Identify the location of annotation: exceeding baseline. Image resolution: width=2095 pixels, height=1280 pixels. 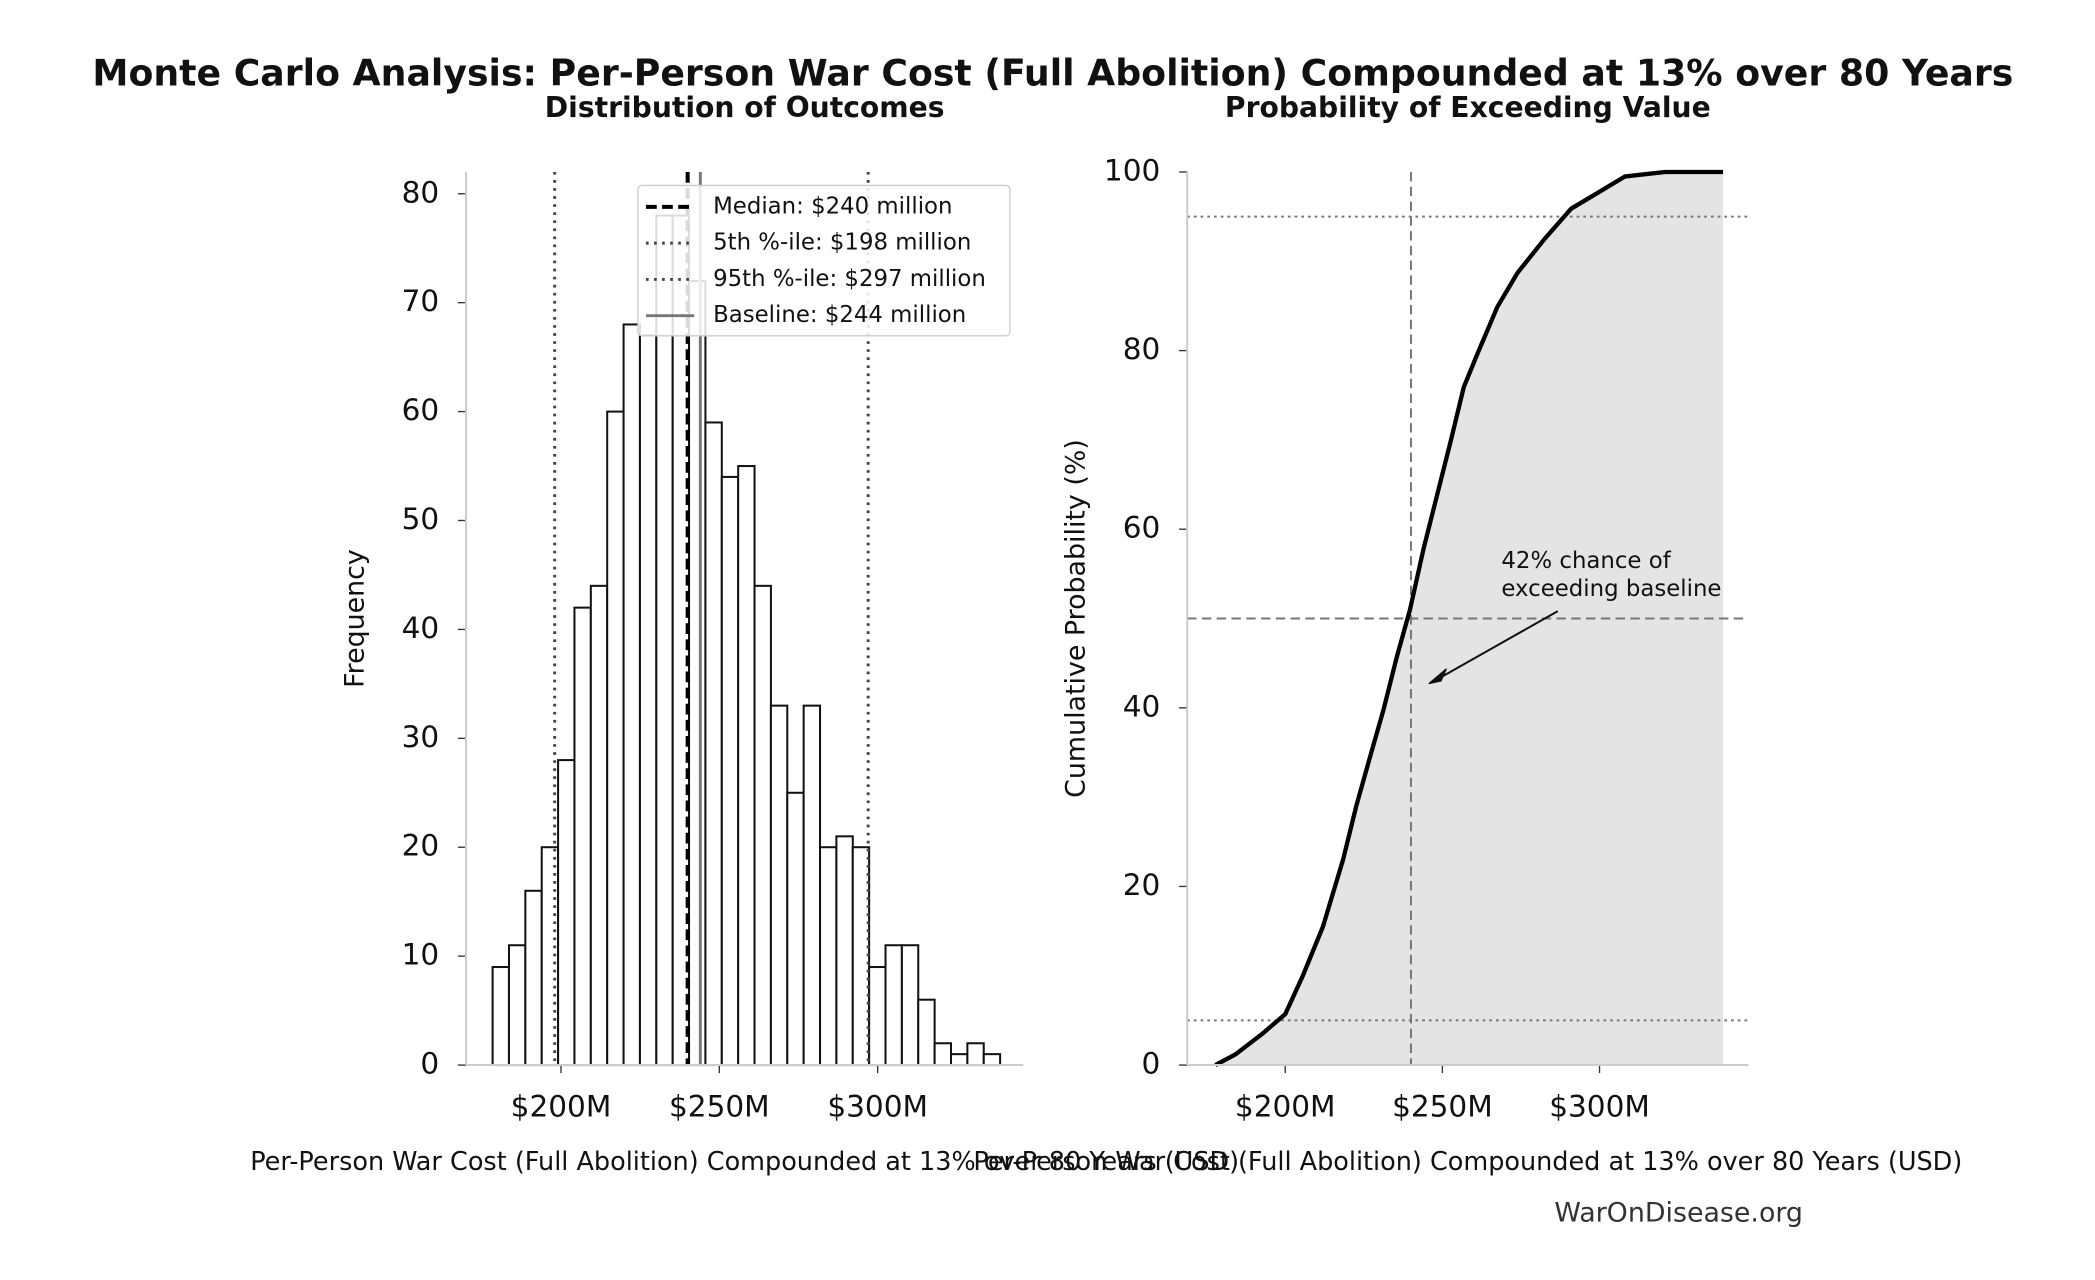
(1611, 589).